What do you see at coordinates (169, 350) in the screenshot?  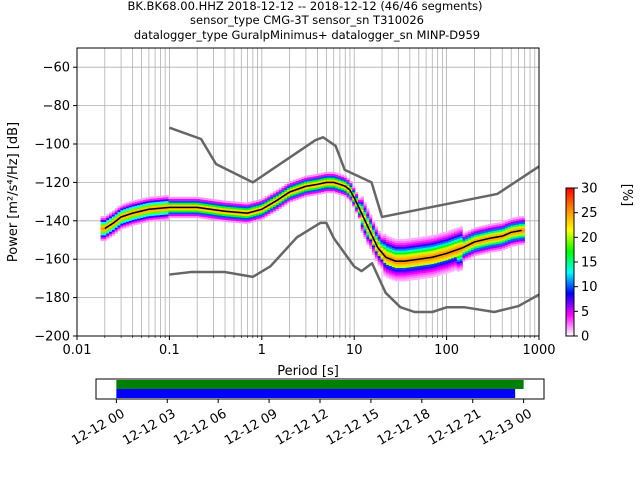 I see `x-tick-label: 0.1` at bounding box center [169, 350].